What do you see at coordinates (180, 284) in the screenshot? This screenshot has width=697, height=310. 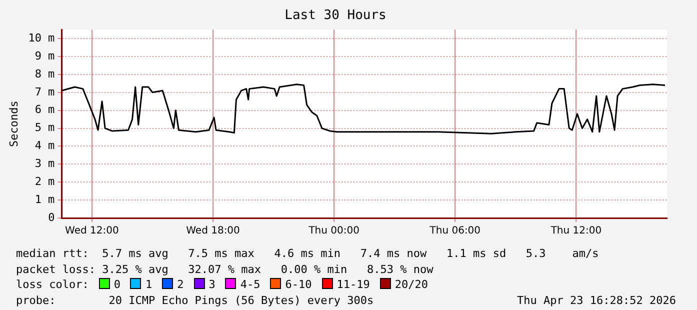 I see `text: 2` at bounding box center [180, 284].